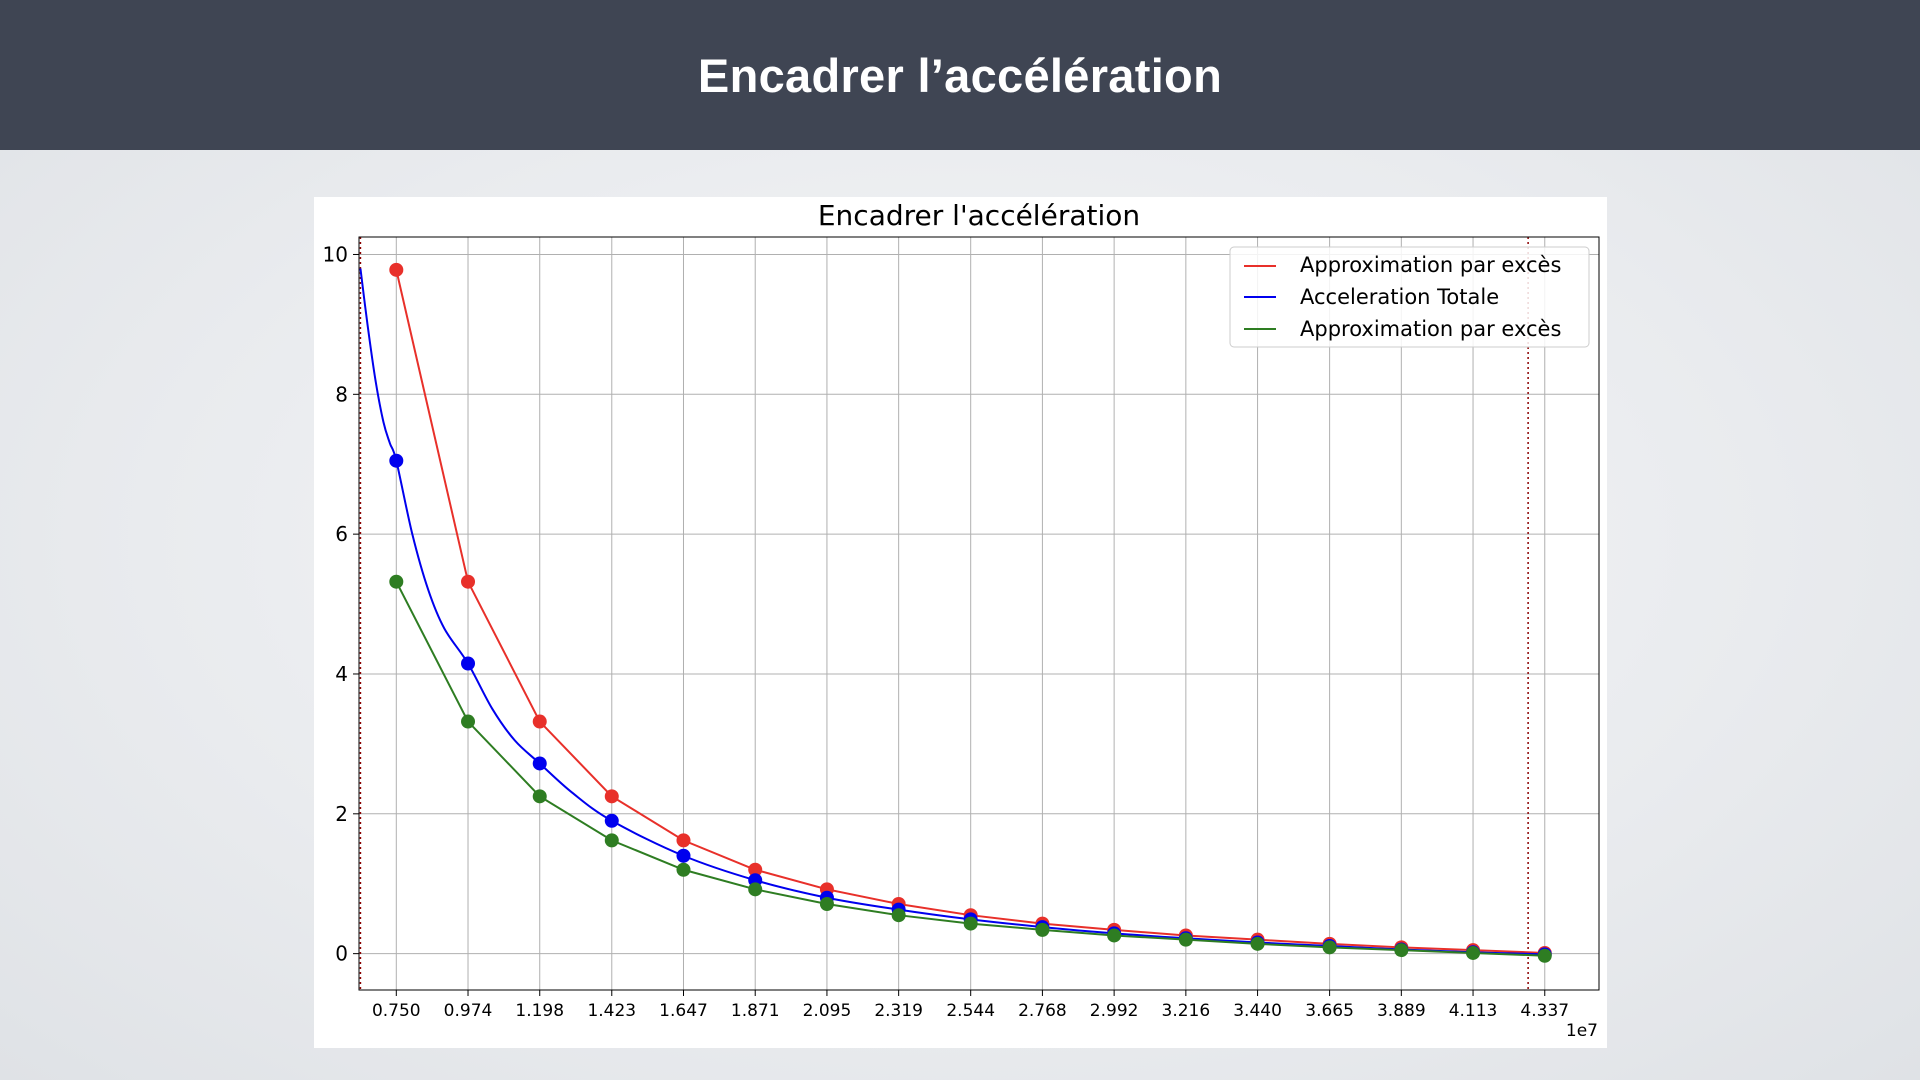  I want to click on legend-label-lower: Approximation par excès, so click(1430, 329).